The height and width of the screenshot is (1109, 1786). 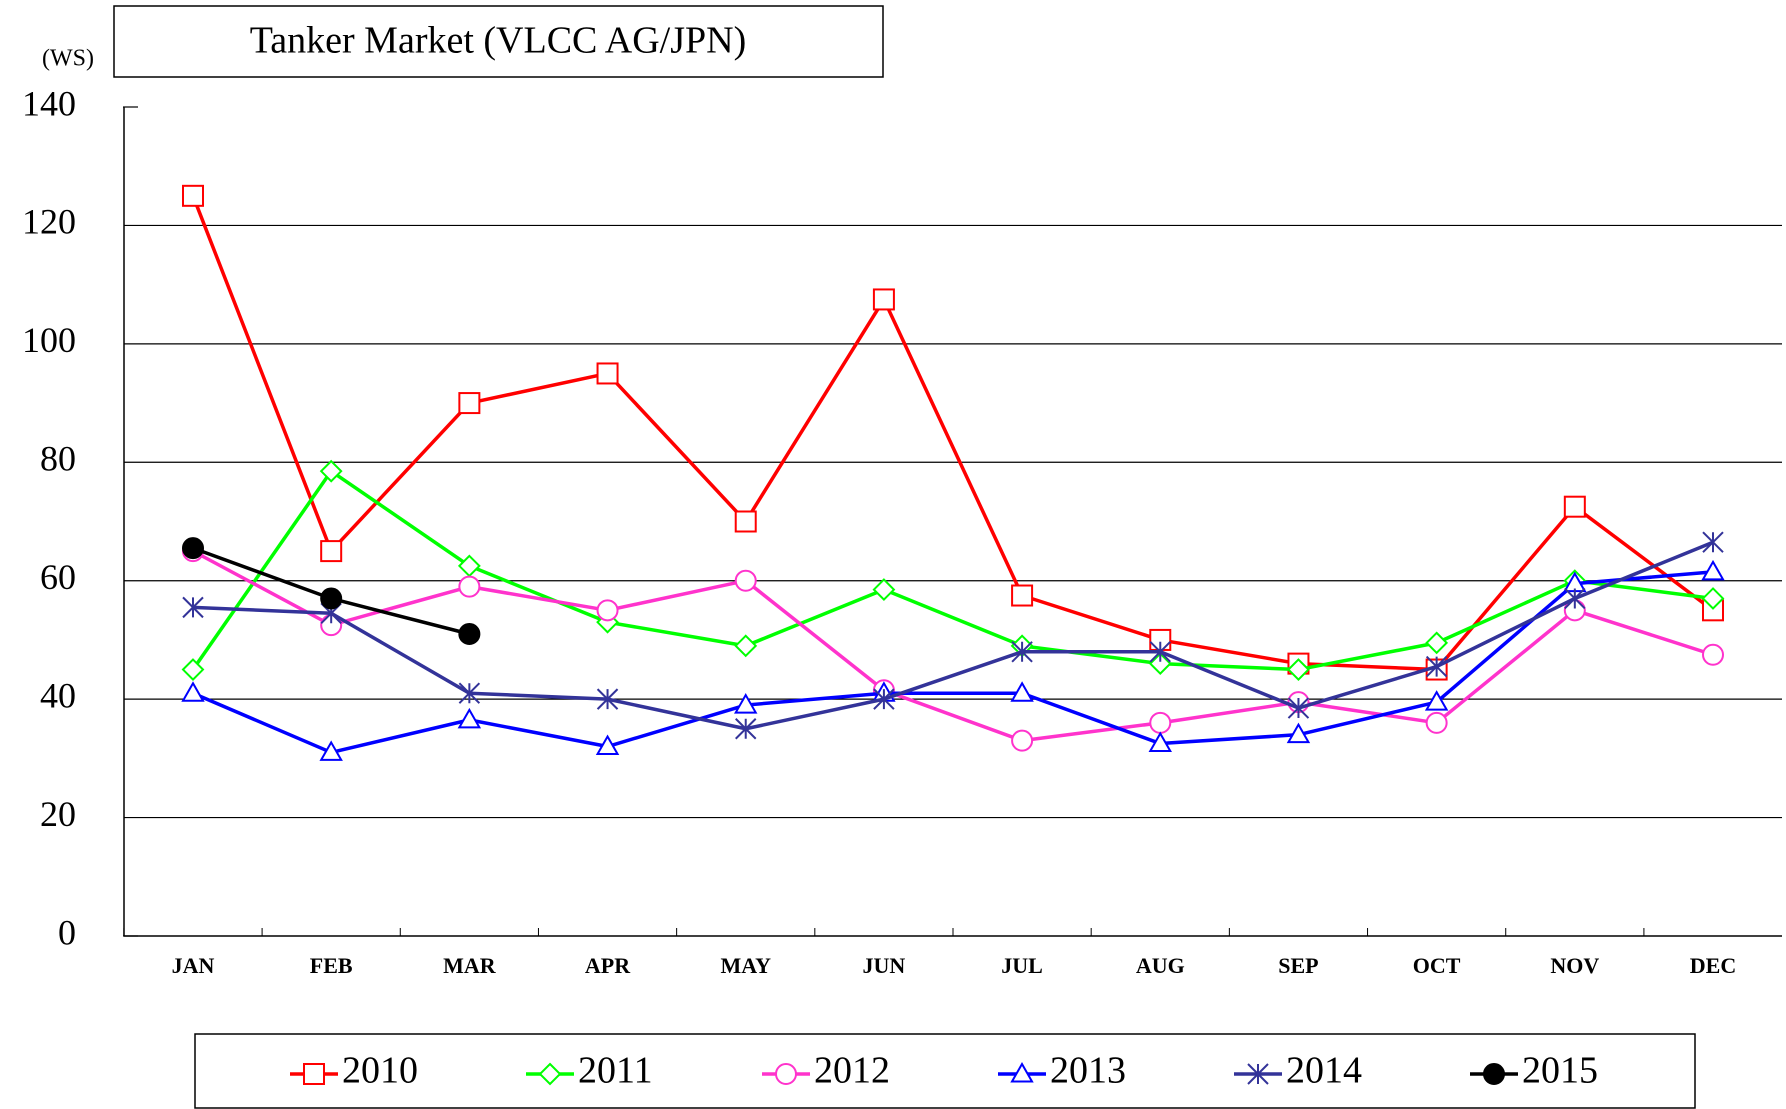 I want to click on y-axis-label: (WS), so click(x=68, y=59).